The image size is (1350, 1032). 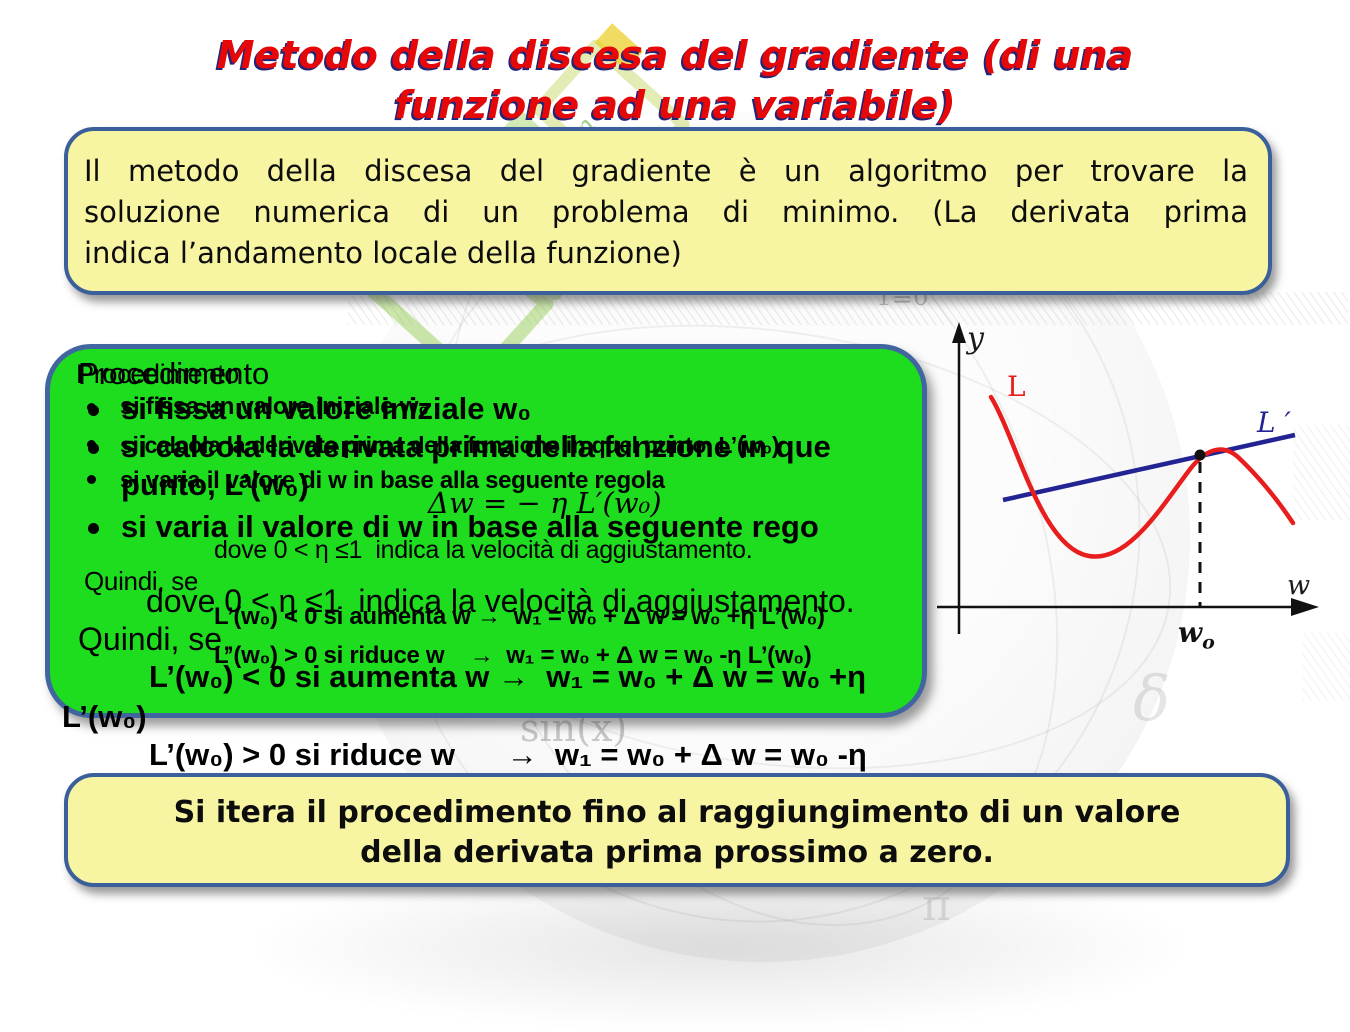 I want to click on tangent-line, so click(x=1149, y=467).